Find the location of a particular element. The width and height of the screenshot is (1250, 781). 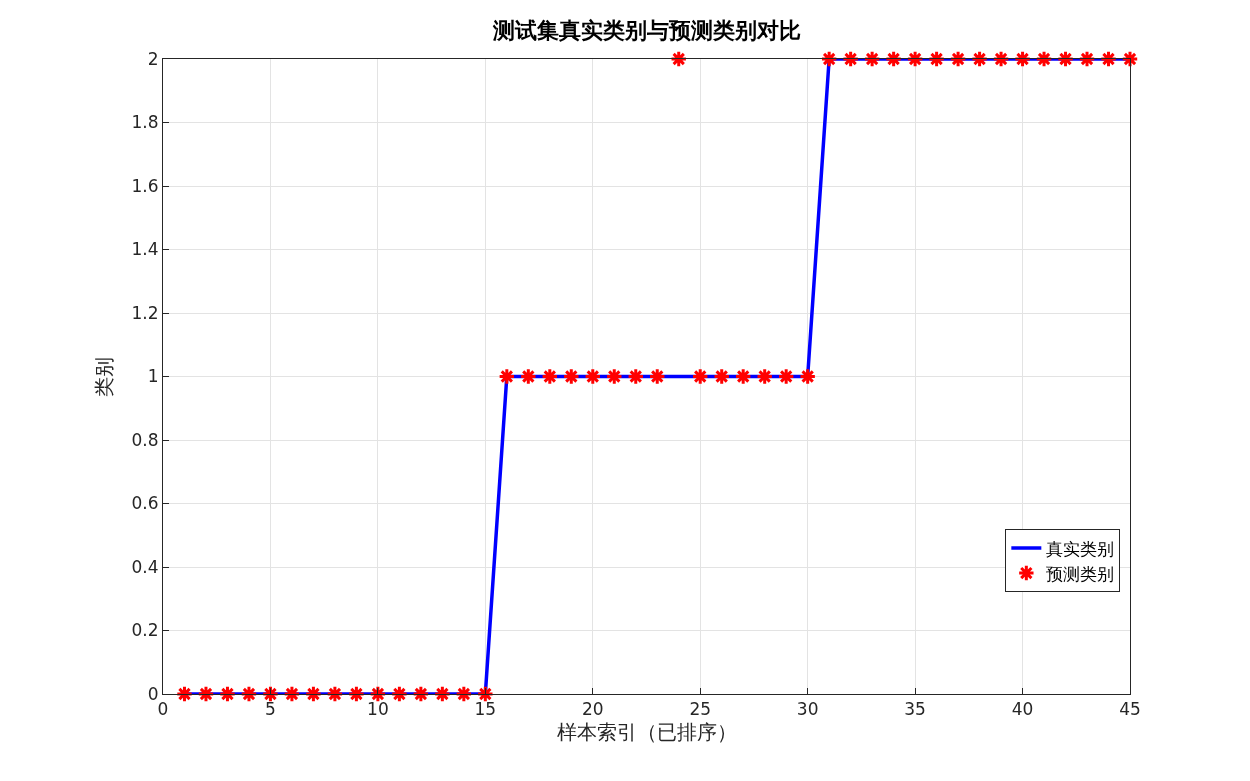

x-tick-label: 45 is located at coordinates (1130, 709).